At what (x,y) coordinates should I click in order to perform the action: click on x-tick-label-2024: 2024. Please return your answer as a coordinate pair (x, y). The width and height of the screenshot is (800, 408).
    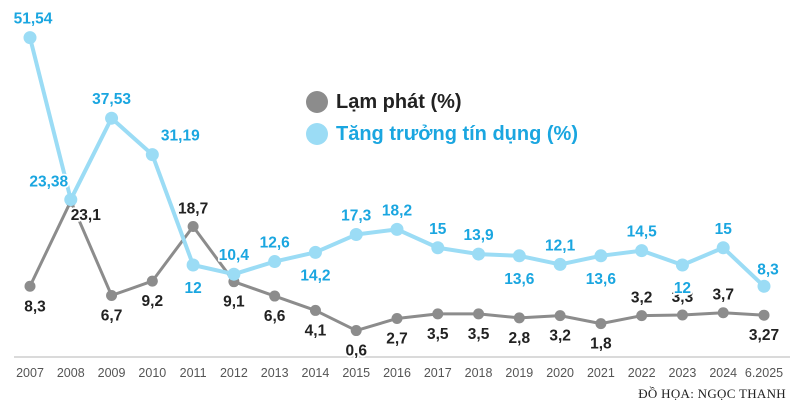
    Looking at the image, I should click on (723, 373).